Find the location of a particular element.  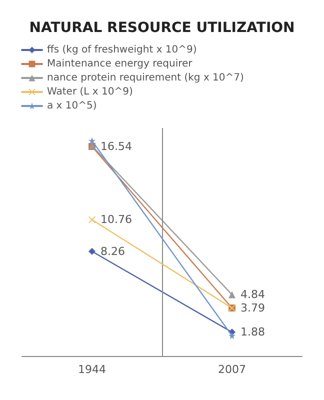

data-label: 4.84 is located at coordinates (252, 295).